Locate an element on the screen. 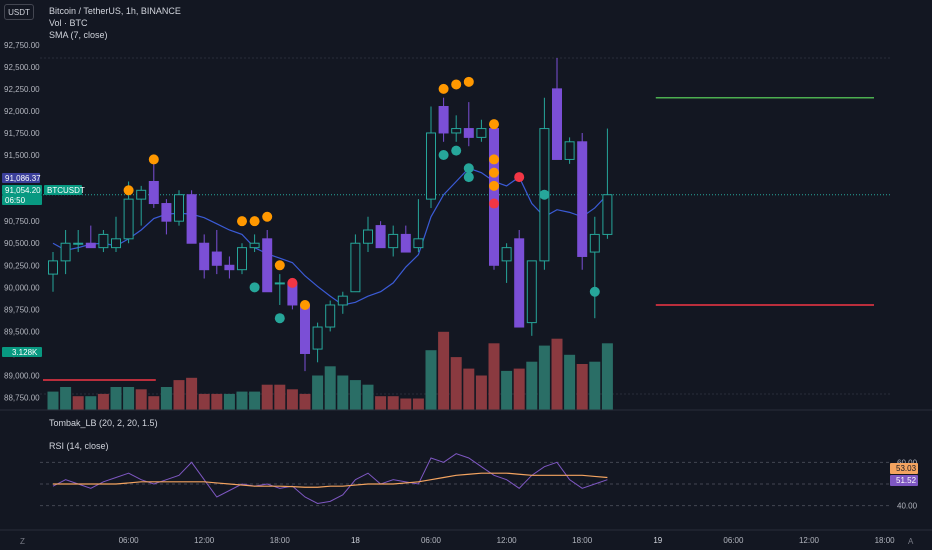 The height and width of the screenshot is (550, 932). price-tick-label: 89,750.00 is located at coordinates (22, 309).